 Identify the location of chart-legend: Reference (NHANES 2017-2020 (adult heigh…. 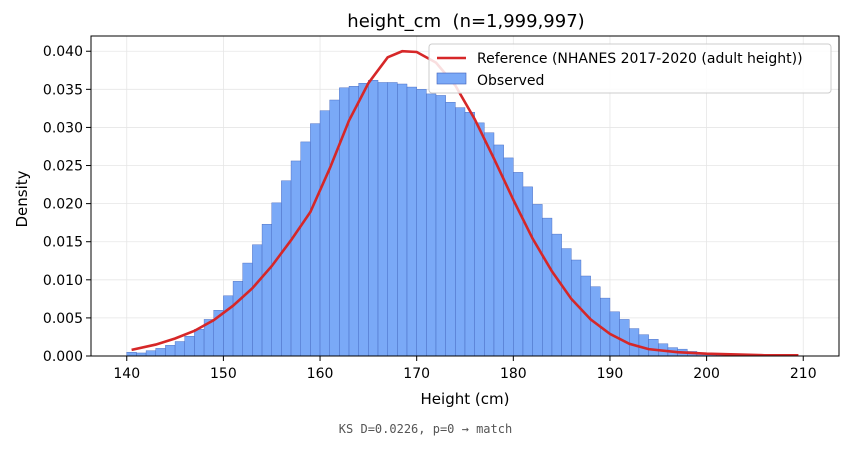
(630, 68).